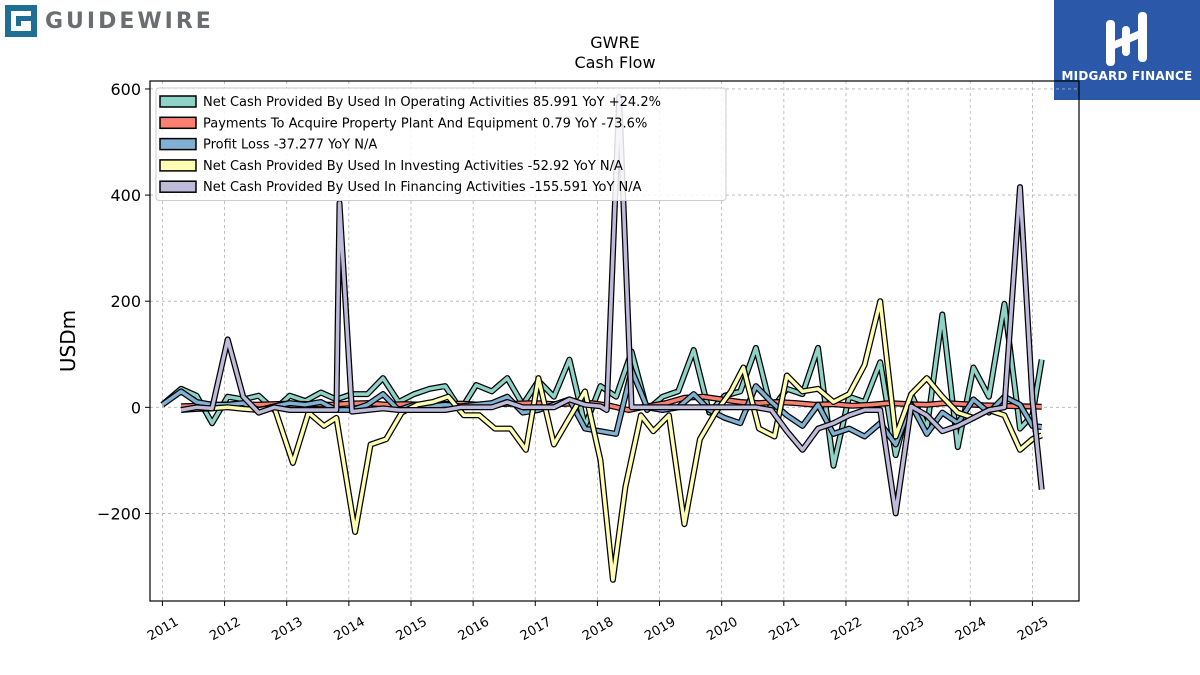 The image size is (1200, 675). What do you see at coordinates (225, 630) in the screenshot?
I see `x-tick-label: 2012` at bounding box center [225, 630].